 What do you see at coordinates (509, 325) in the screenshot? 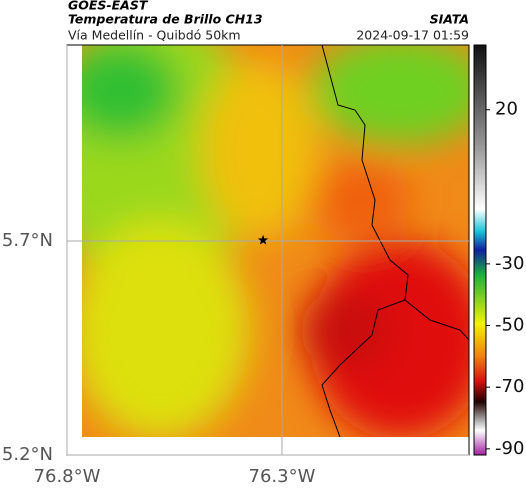
I see `colorbar-label: -50` at bounding box center [509, 325].